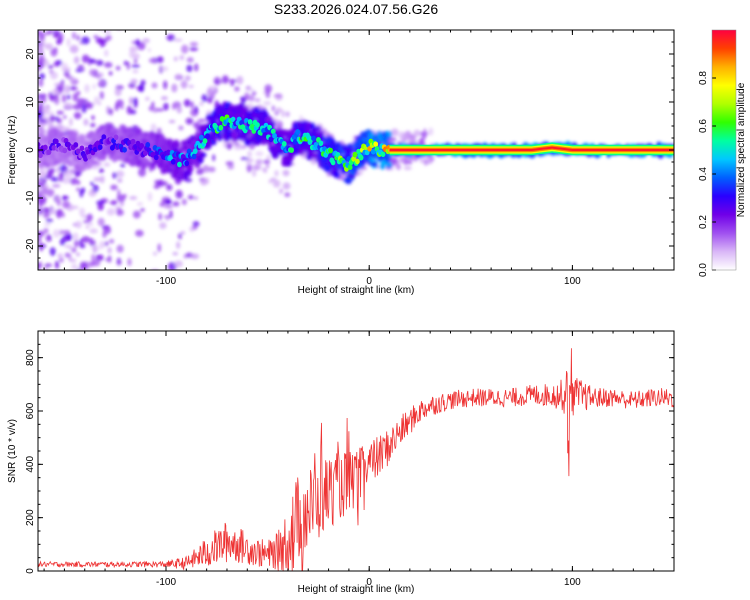 This screenshot has width=750, height=600. What do you see at coordinates (369, 582) in the screenshot?
I see `snr-x-tick-label: 0` at bounding box center [369, 582].